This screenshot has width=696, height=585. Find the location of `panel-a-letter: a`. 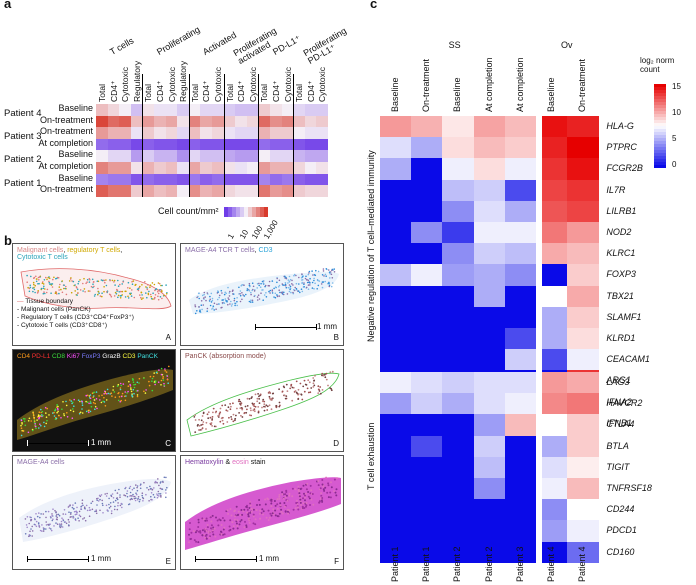

panel-a-letter: a is located at coordinates (8, 5).